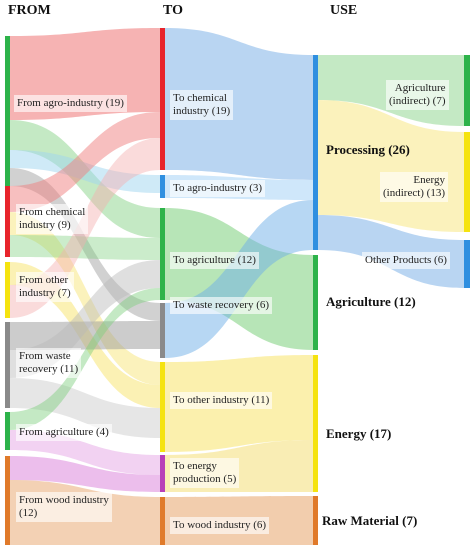 Image resolution: width=473 pixels, height=550 pixels. I want to click on use-agriculture-bar, so click(315, 302).